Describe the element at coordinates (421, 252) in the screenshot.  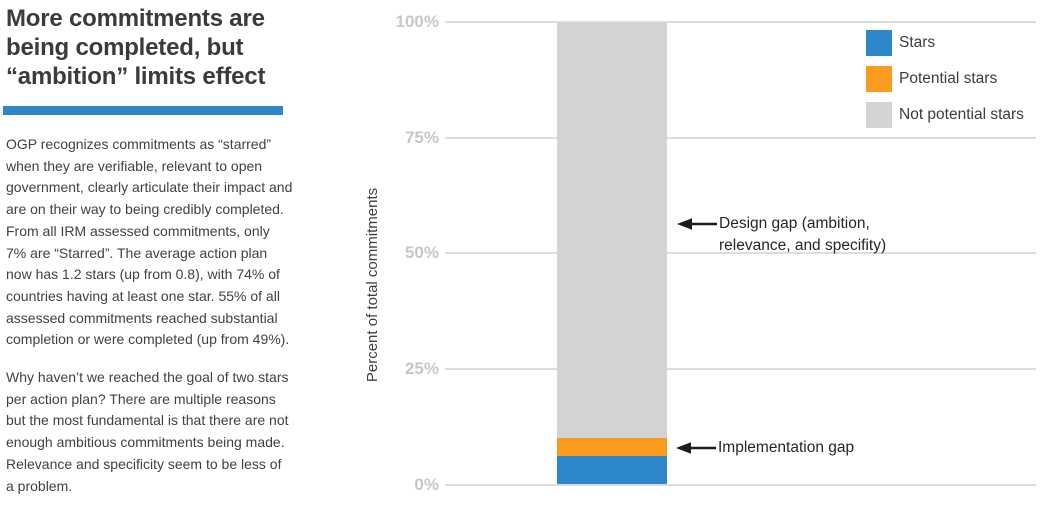
I see `y-tick-50: 50%` at that location.